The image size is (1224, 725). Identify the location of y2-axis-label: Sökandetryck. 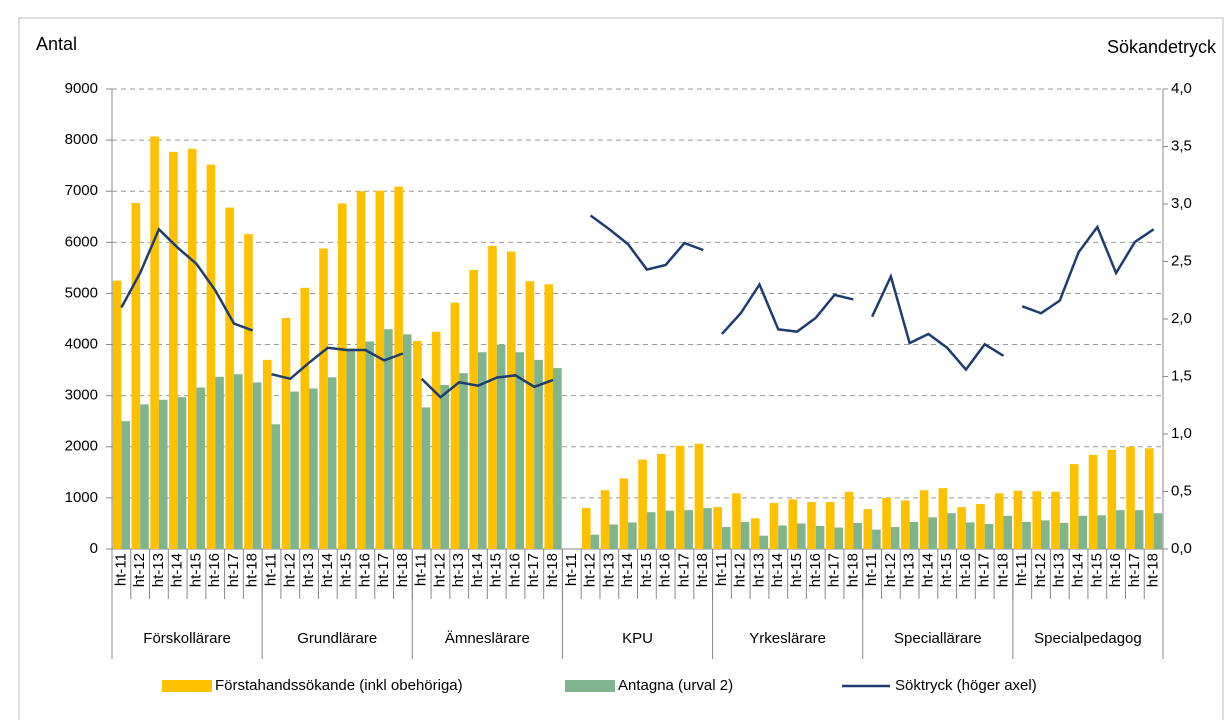
(1162, 47).